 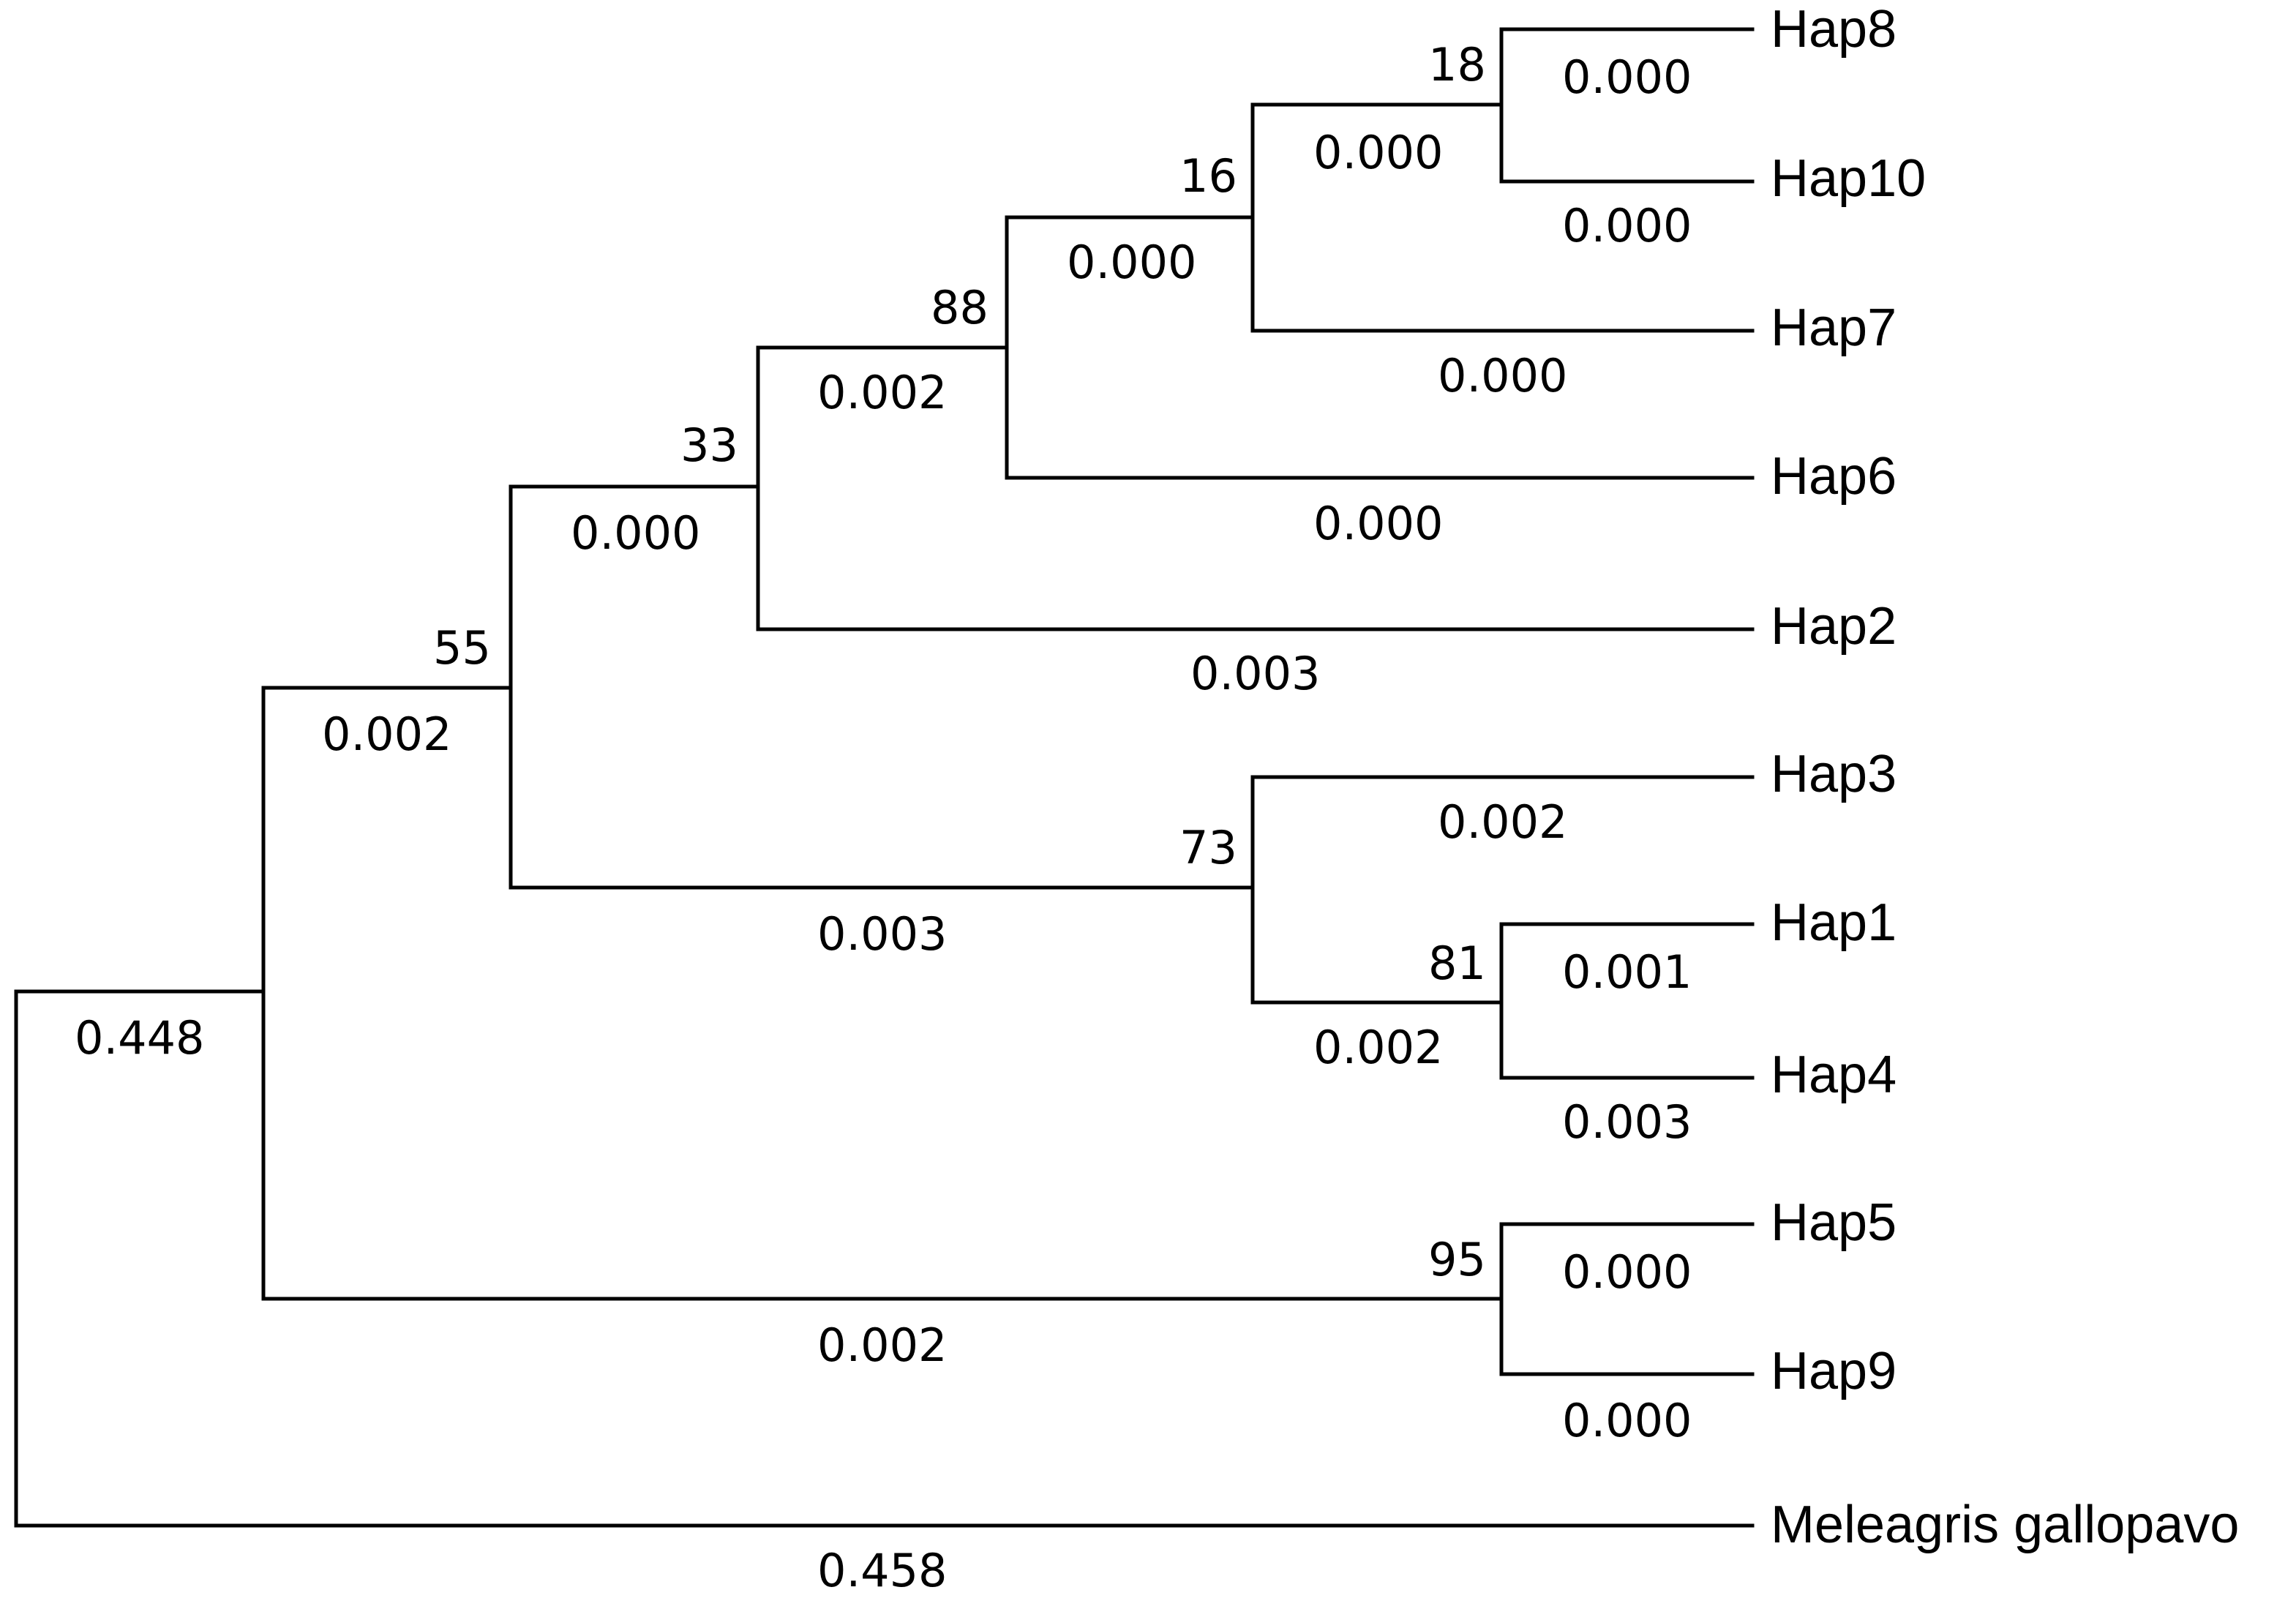 What do you see at coordinates (1627, 972) in the screenshot?
I see `branch-length-hap1: 0.001` at bounding box center [1627, 972].